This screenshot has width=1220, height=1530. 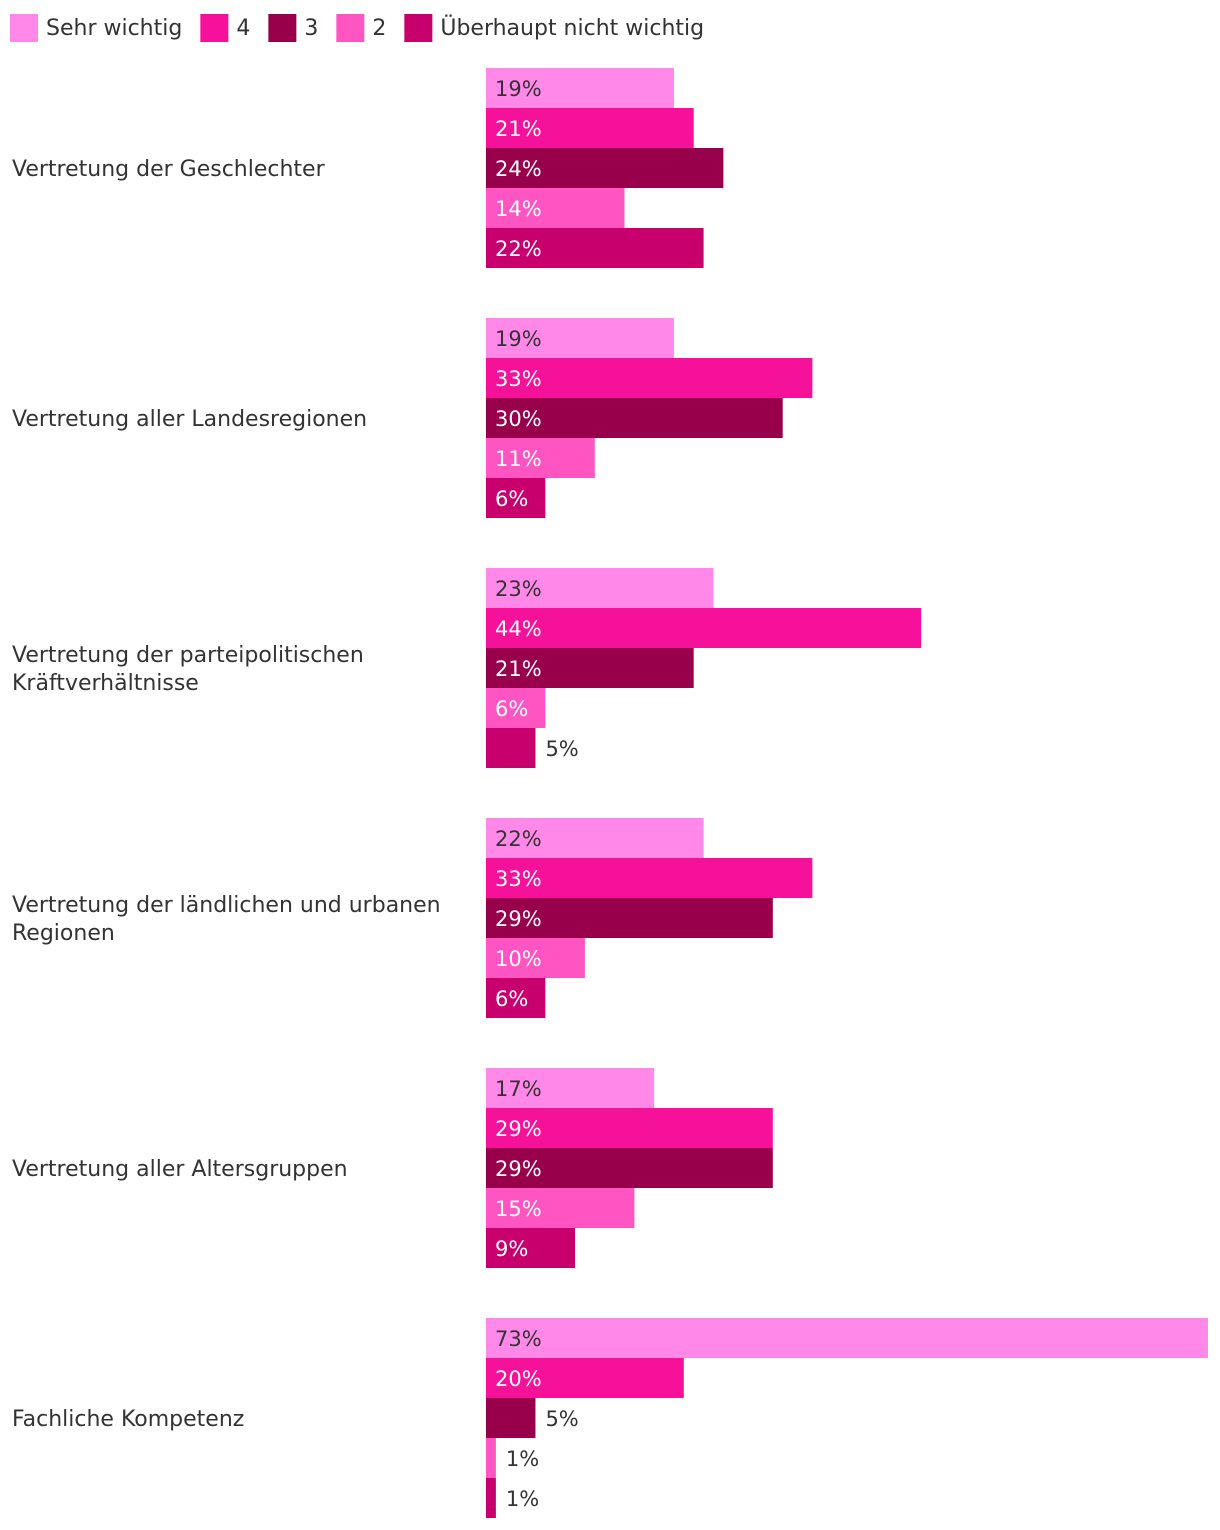 I want to click on category-label: Fachliche Kompetenz, so click(x=128, y=1419).